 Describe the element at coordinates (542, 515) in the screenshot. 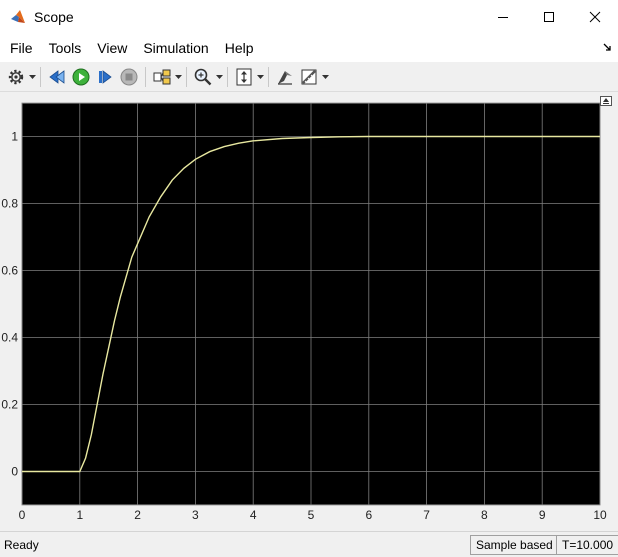

I see `x-tick-label: 9` at that location.